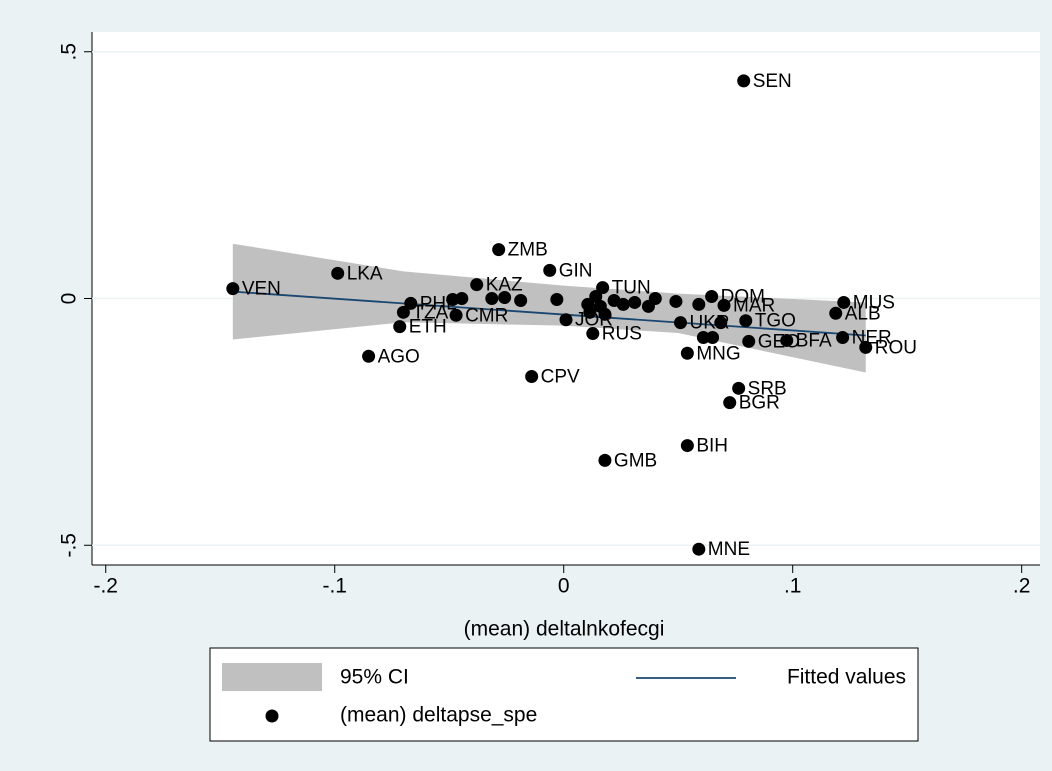  I want to click on x-tick-label: .1, so click(793, 586).